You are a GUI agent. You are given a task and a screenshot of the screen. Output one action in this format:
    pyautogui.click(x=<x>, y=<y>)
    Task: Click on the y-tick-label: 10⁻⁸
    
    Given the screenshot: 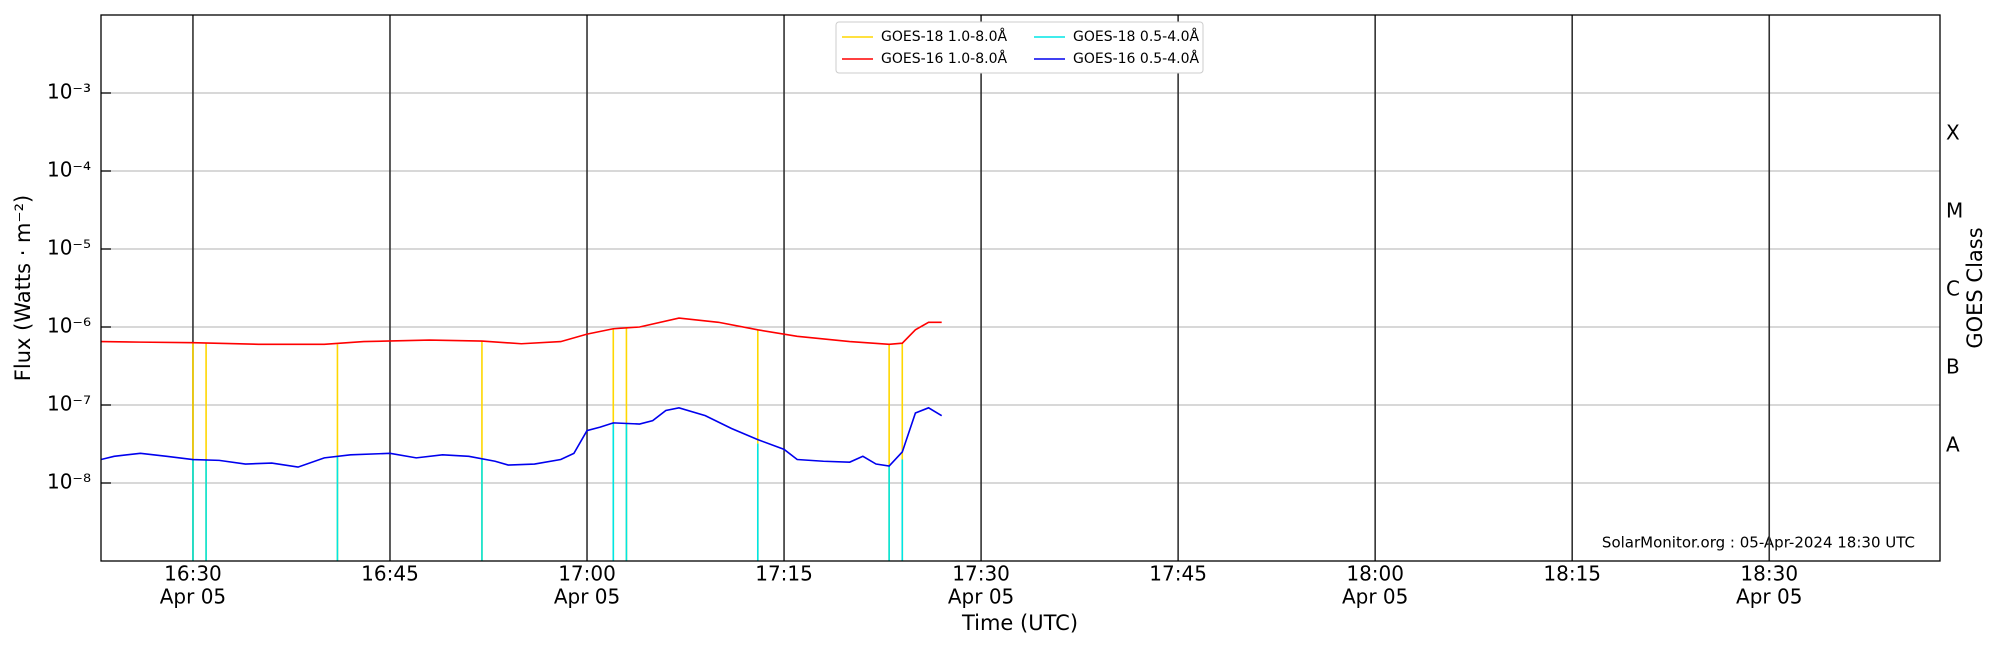 What is the action you would take?
    pyautogui.click(x=69, y=482)
    